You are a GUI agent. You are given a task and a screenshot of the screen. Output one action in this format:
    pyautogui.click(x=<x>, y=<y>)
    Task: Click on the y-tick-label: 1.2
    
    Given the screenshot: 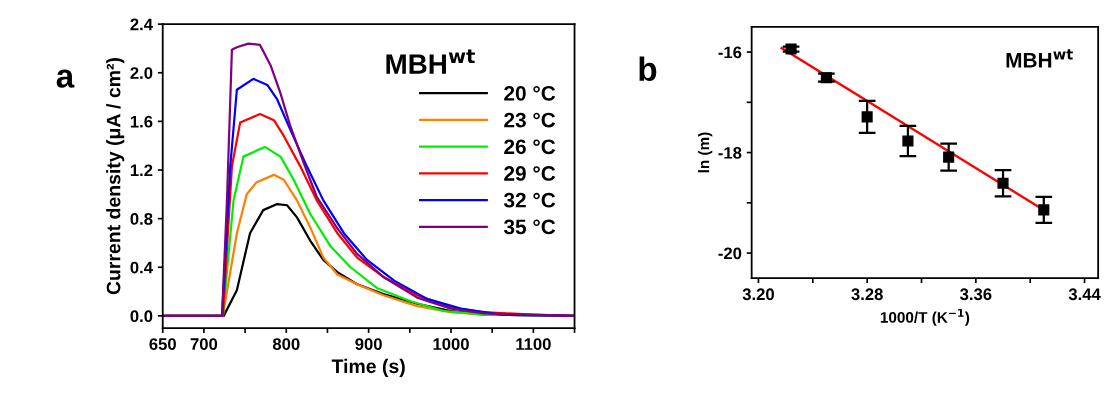 What is the action you would take?
    pyautogui.click(x=141, y=170)
    